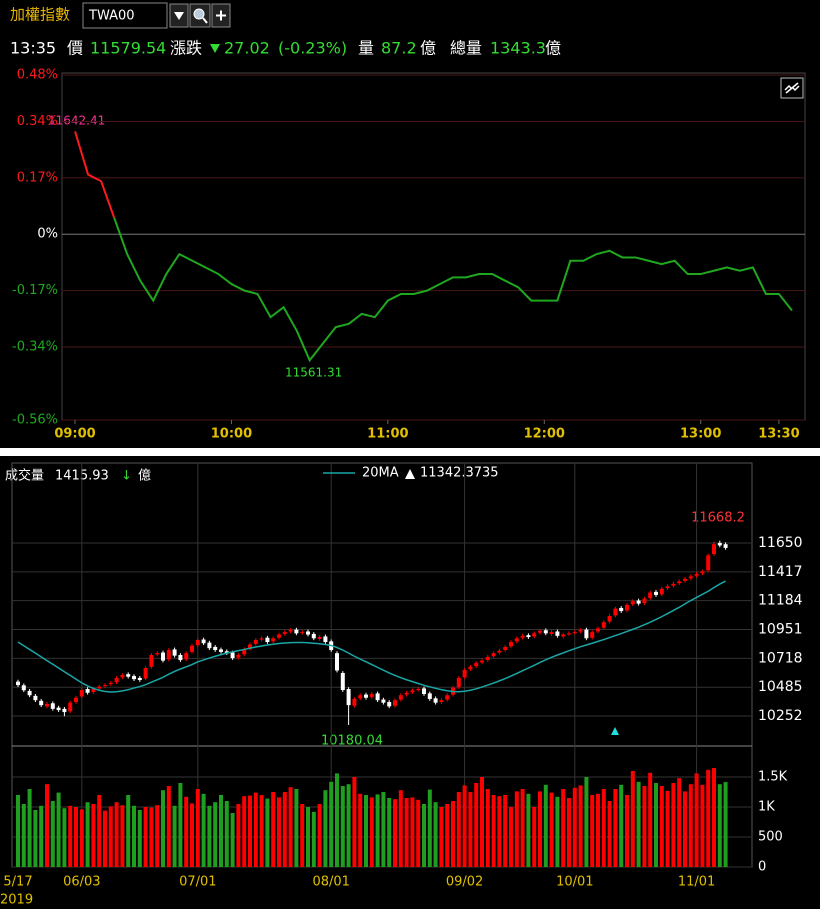  I want to click on ma-line, so click(371, 636).